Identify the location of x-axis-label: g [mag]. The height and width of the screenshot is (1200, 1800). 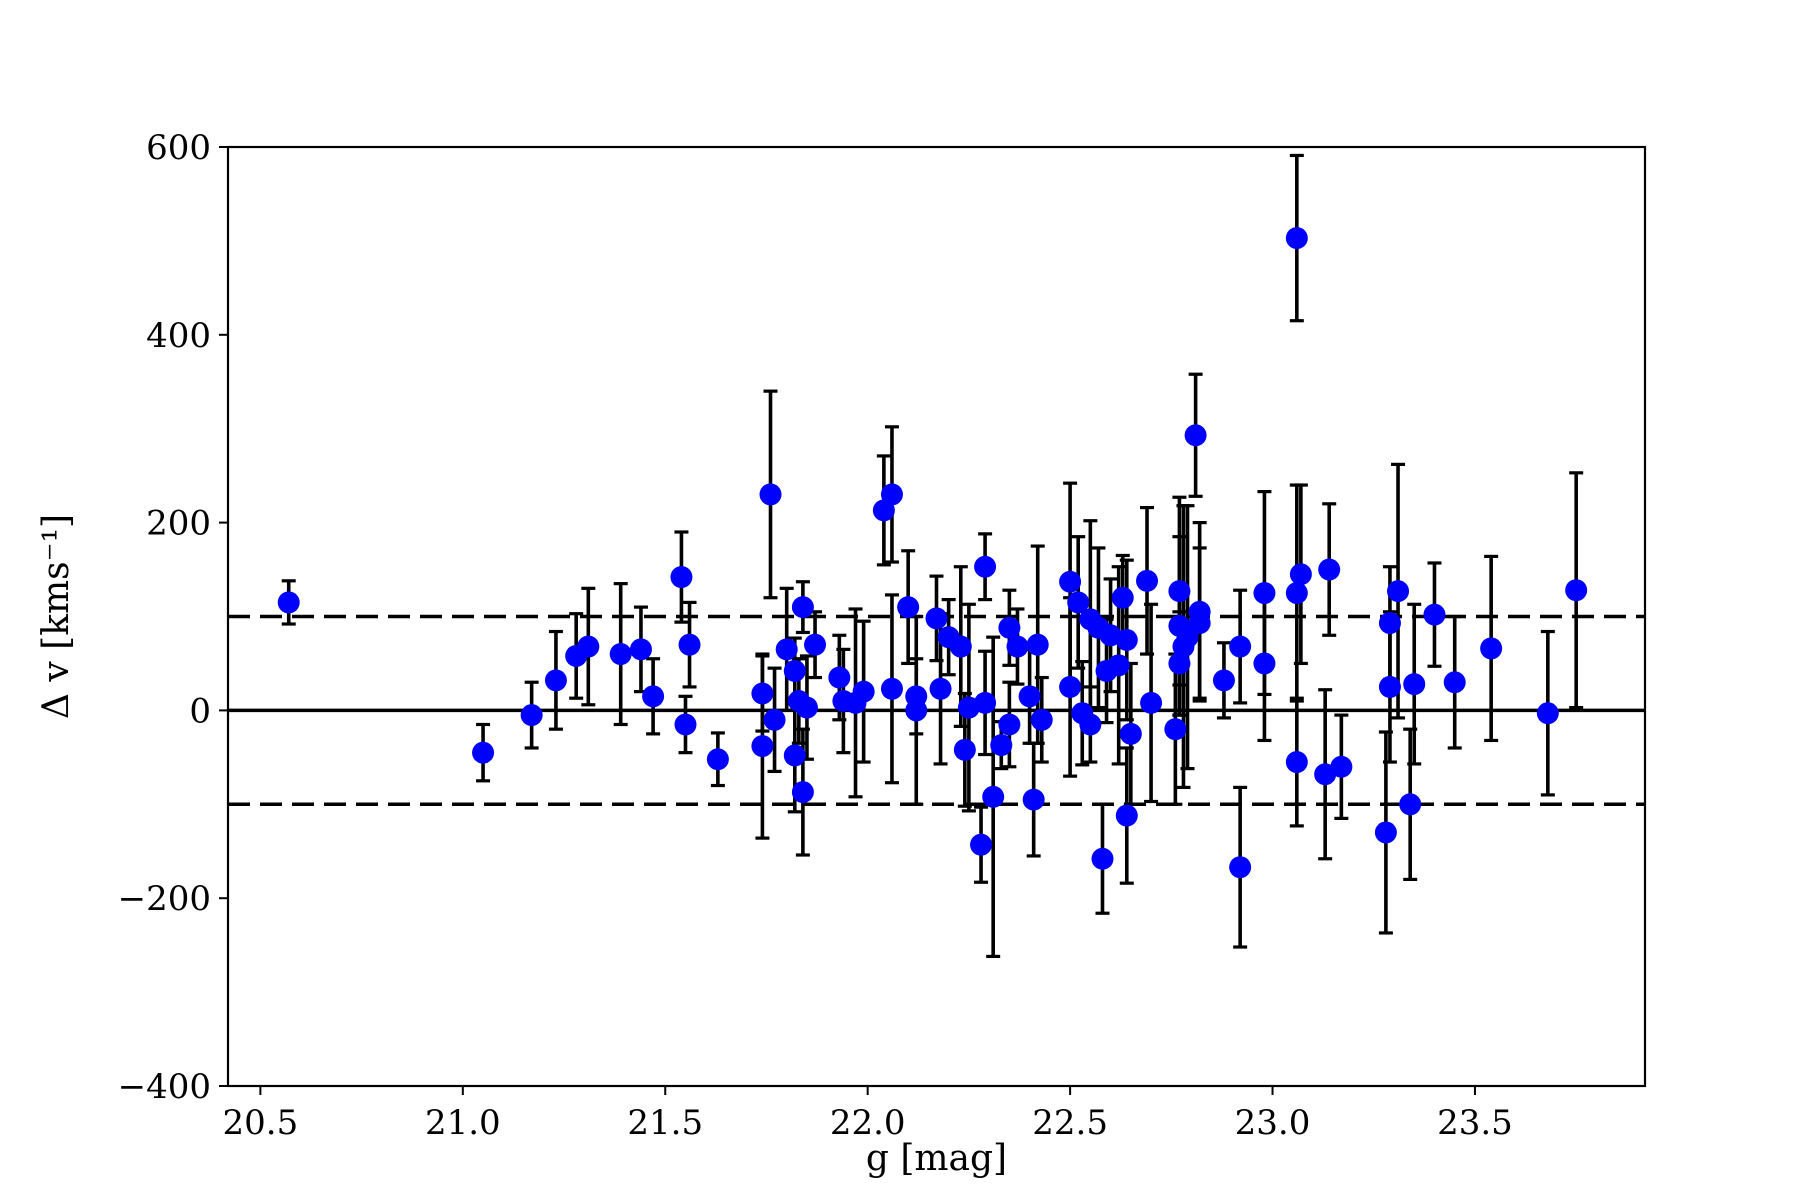
(936, 1158).